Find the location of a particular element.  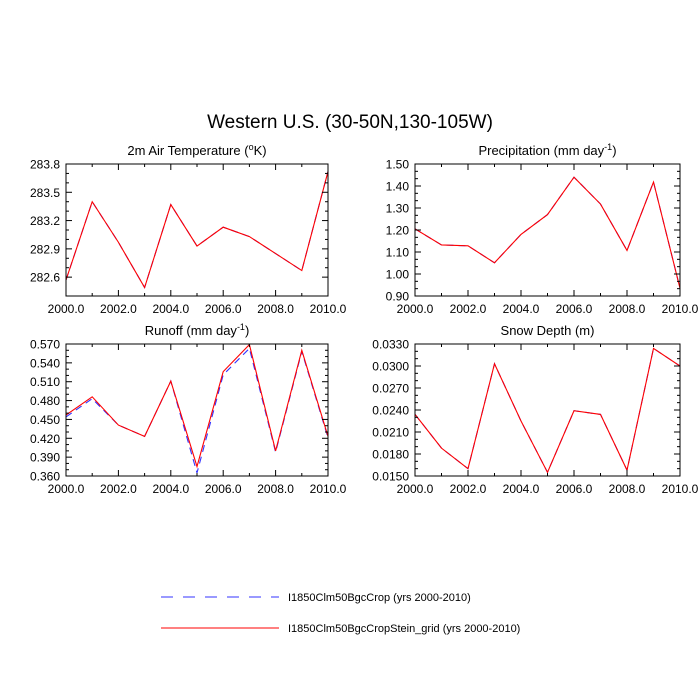

y-tick-label: 1.40 is located at coordinates (398, 187).